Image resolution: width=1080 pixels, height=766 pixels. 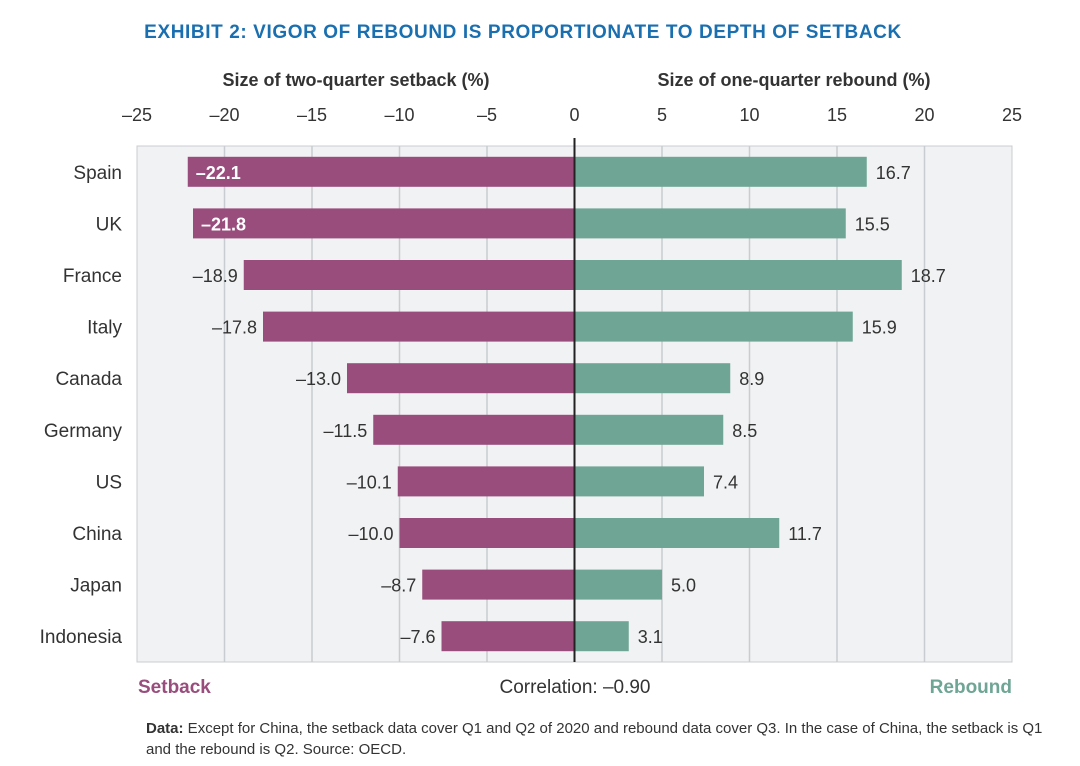 What do you see at coordinates (218, 173) in the screenshot?
I see `setback-value-label: –22.1` at bounding box center [218, 173].